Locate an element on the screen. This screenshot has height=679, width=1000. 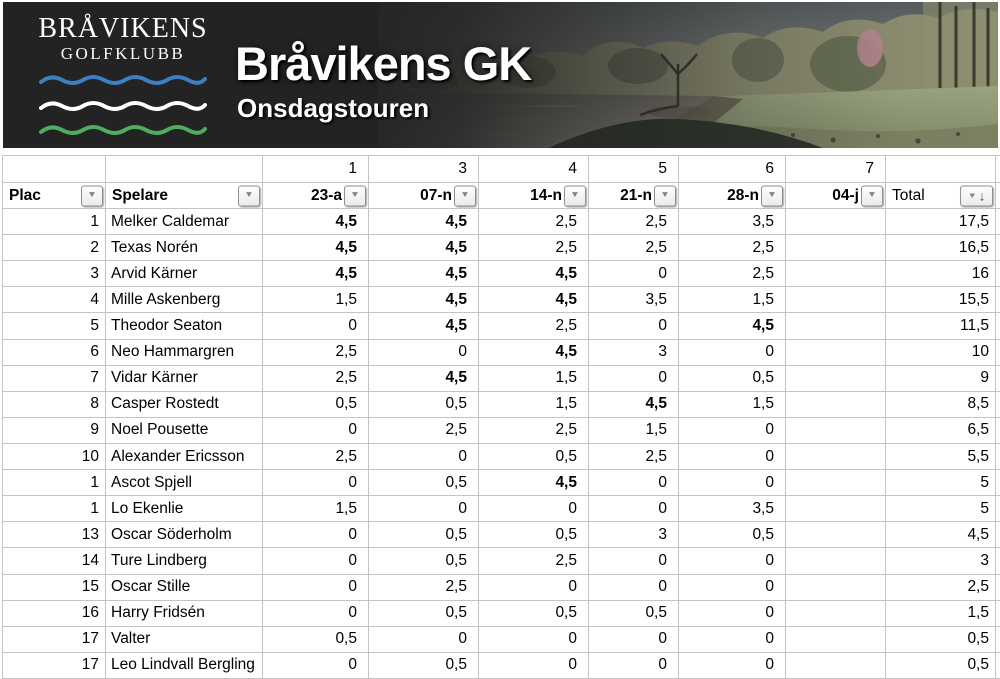
total-cell: 10 is located at coordinates (941, 352).